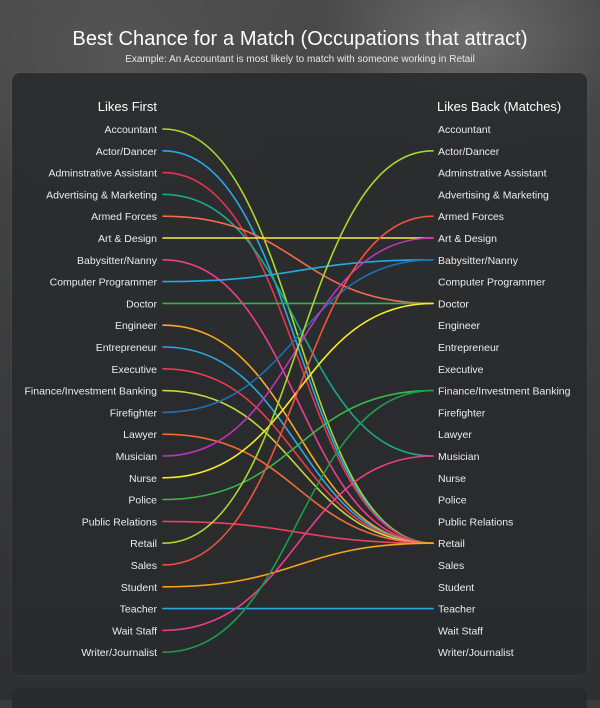 This screenshot has width=600, height=708. I want to click on right-label-student: Student, so click(456, 588).